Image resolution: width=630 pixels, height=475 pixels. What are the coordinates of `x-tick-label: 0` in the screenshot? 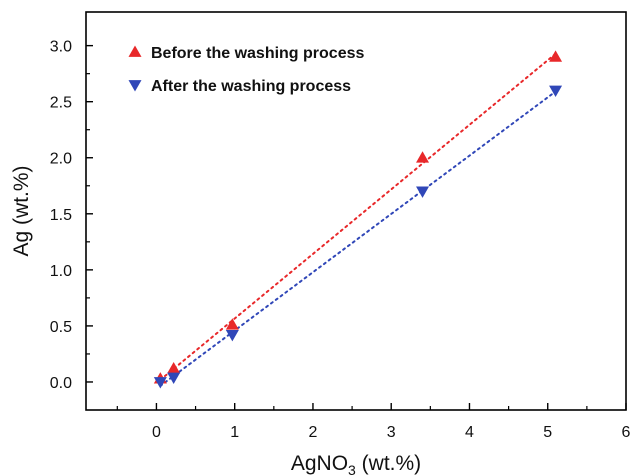 It's located at (156, 432).